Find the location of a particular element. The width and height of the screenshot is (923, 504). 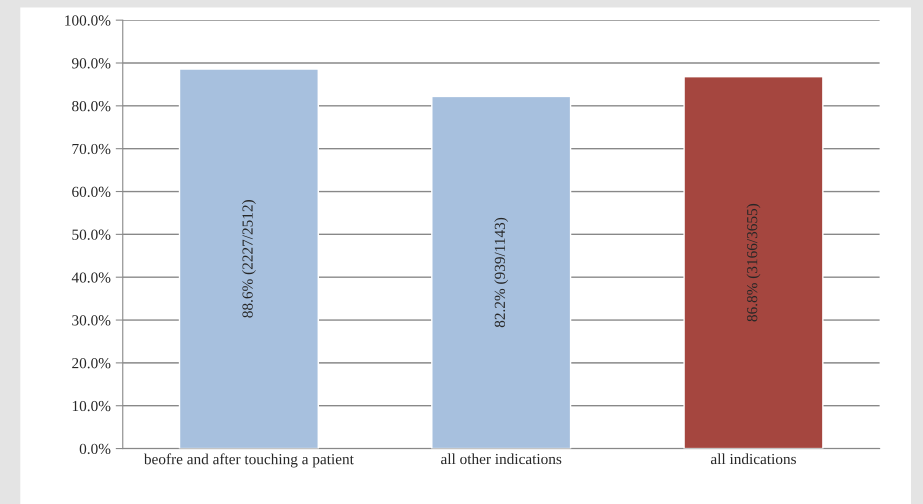

y-tick-label: 60.0% is located at coordinates (91, 192).